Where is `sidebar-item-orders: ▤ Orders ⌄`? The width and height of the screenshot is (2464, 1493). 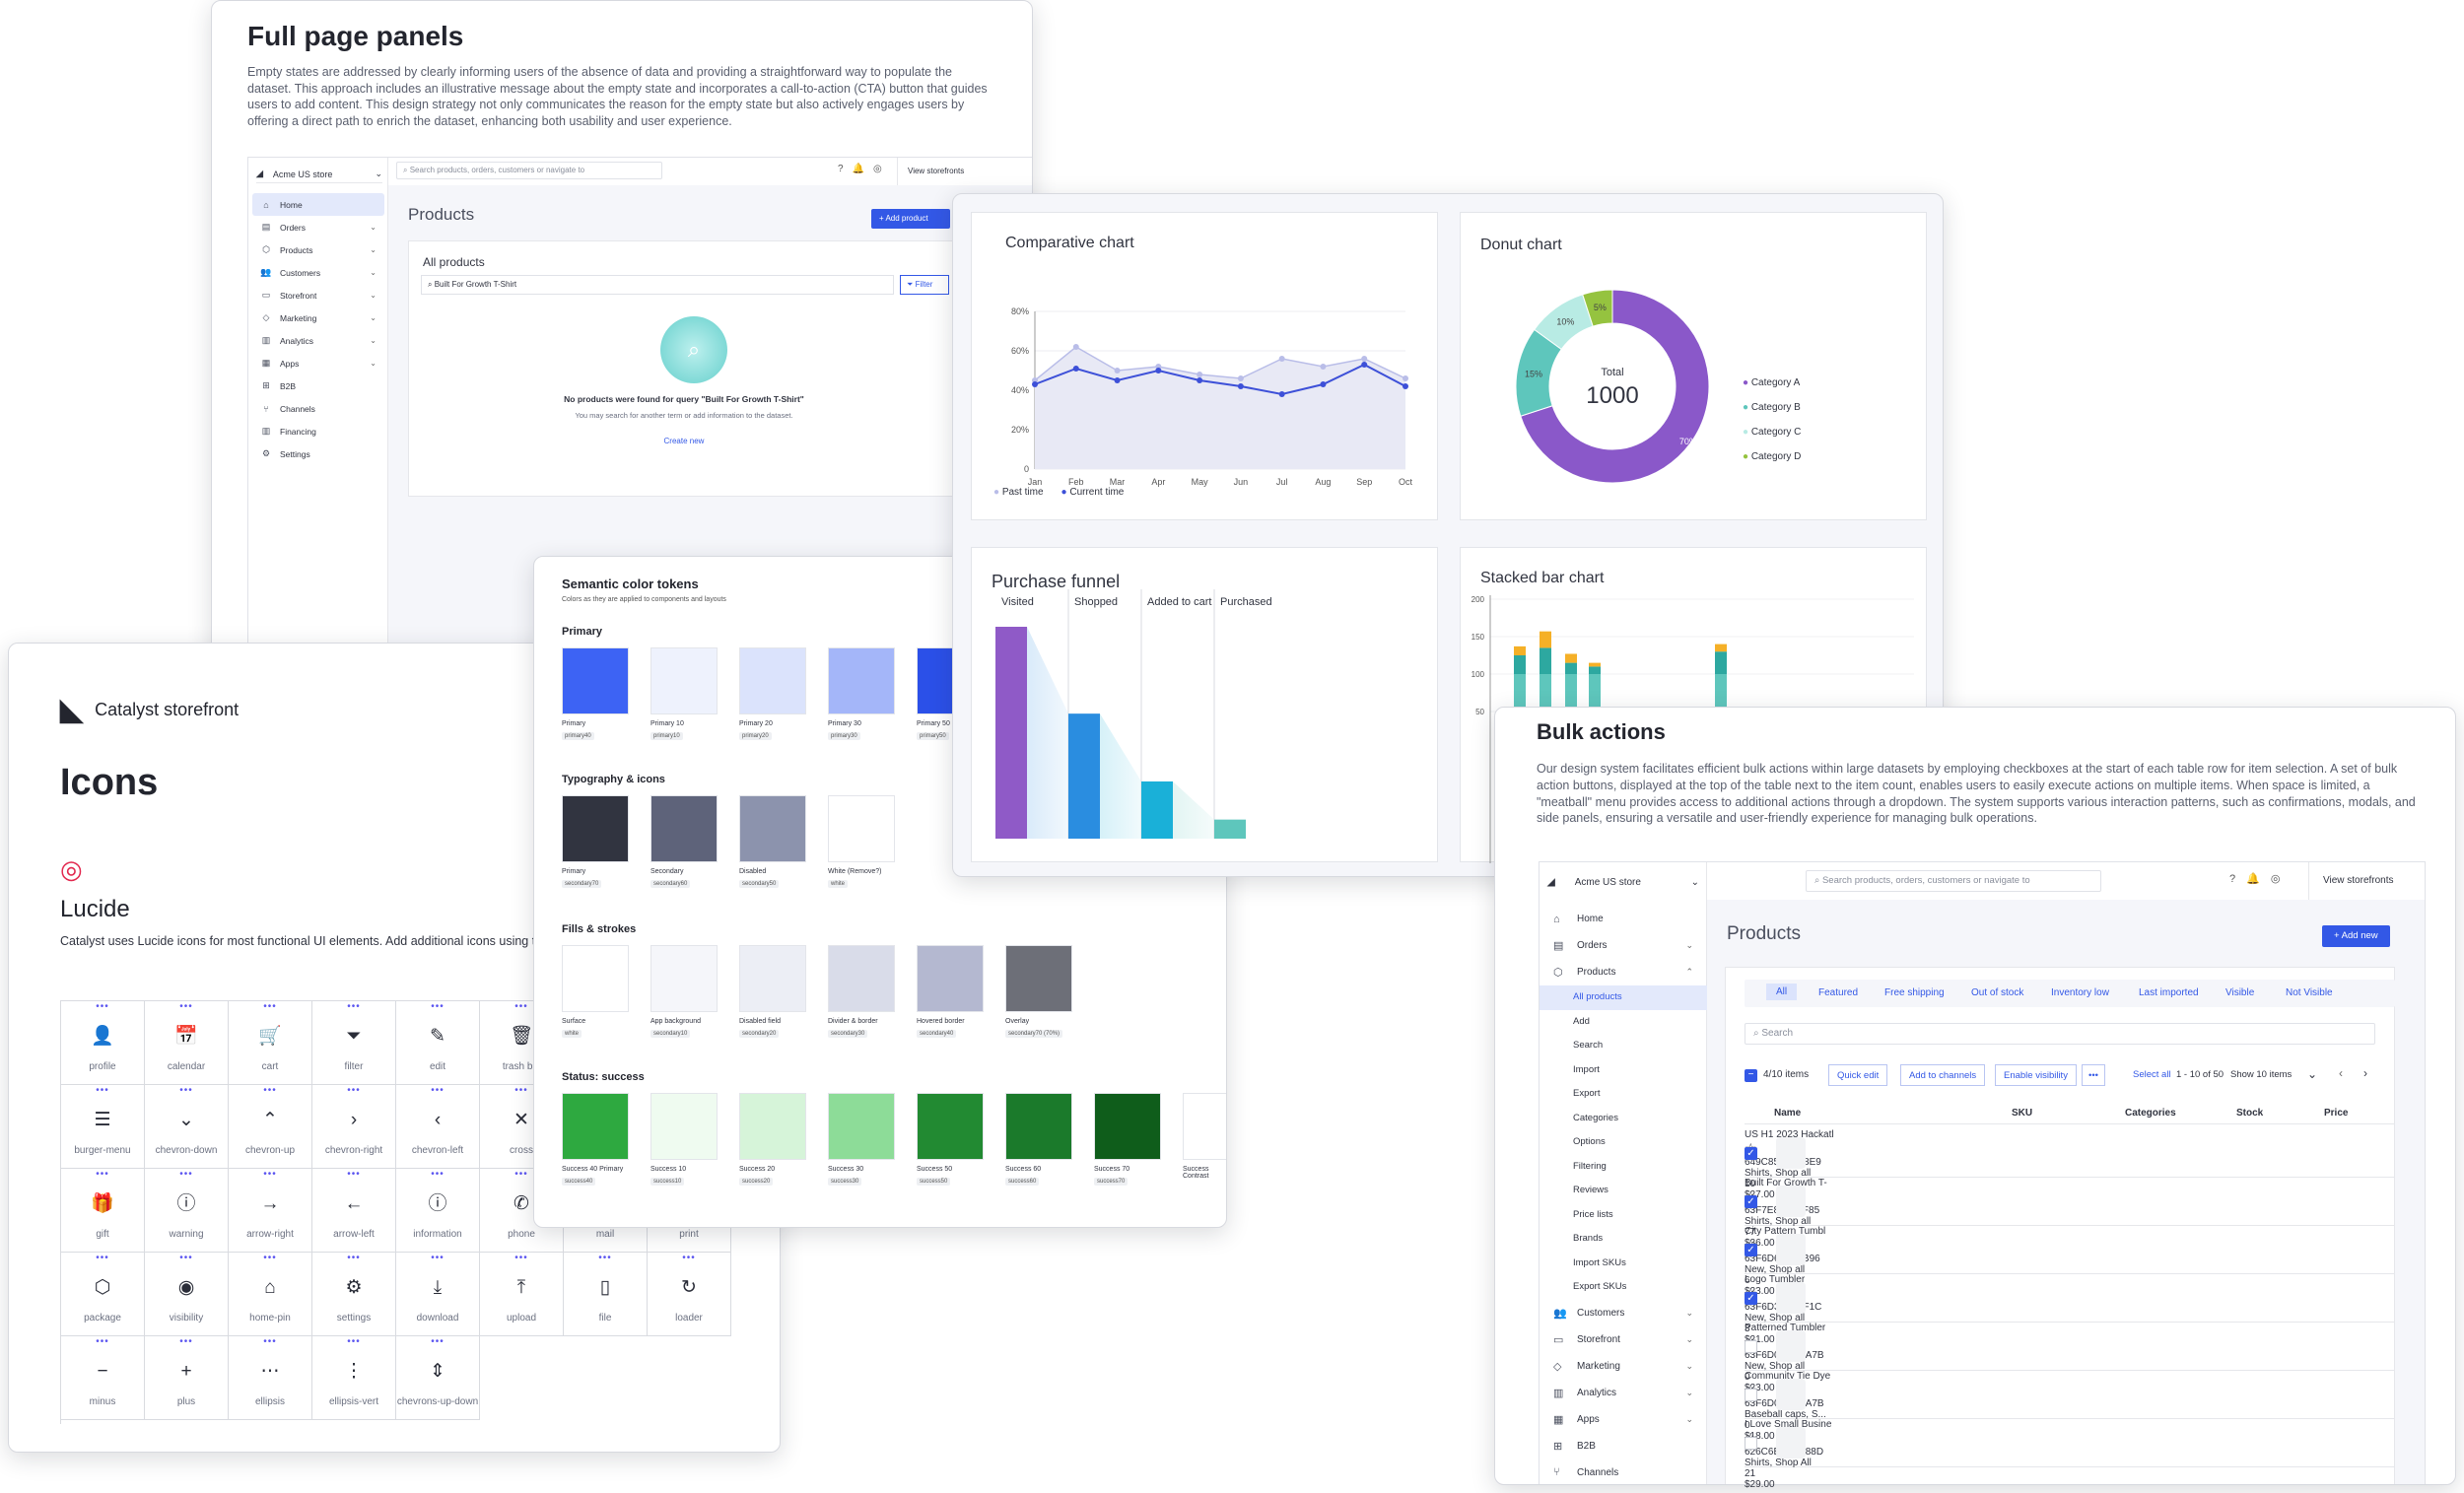
sidebar-item-orders: ▤ Orders ⌄ is located at coordinates (318, 227).